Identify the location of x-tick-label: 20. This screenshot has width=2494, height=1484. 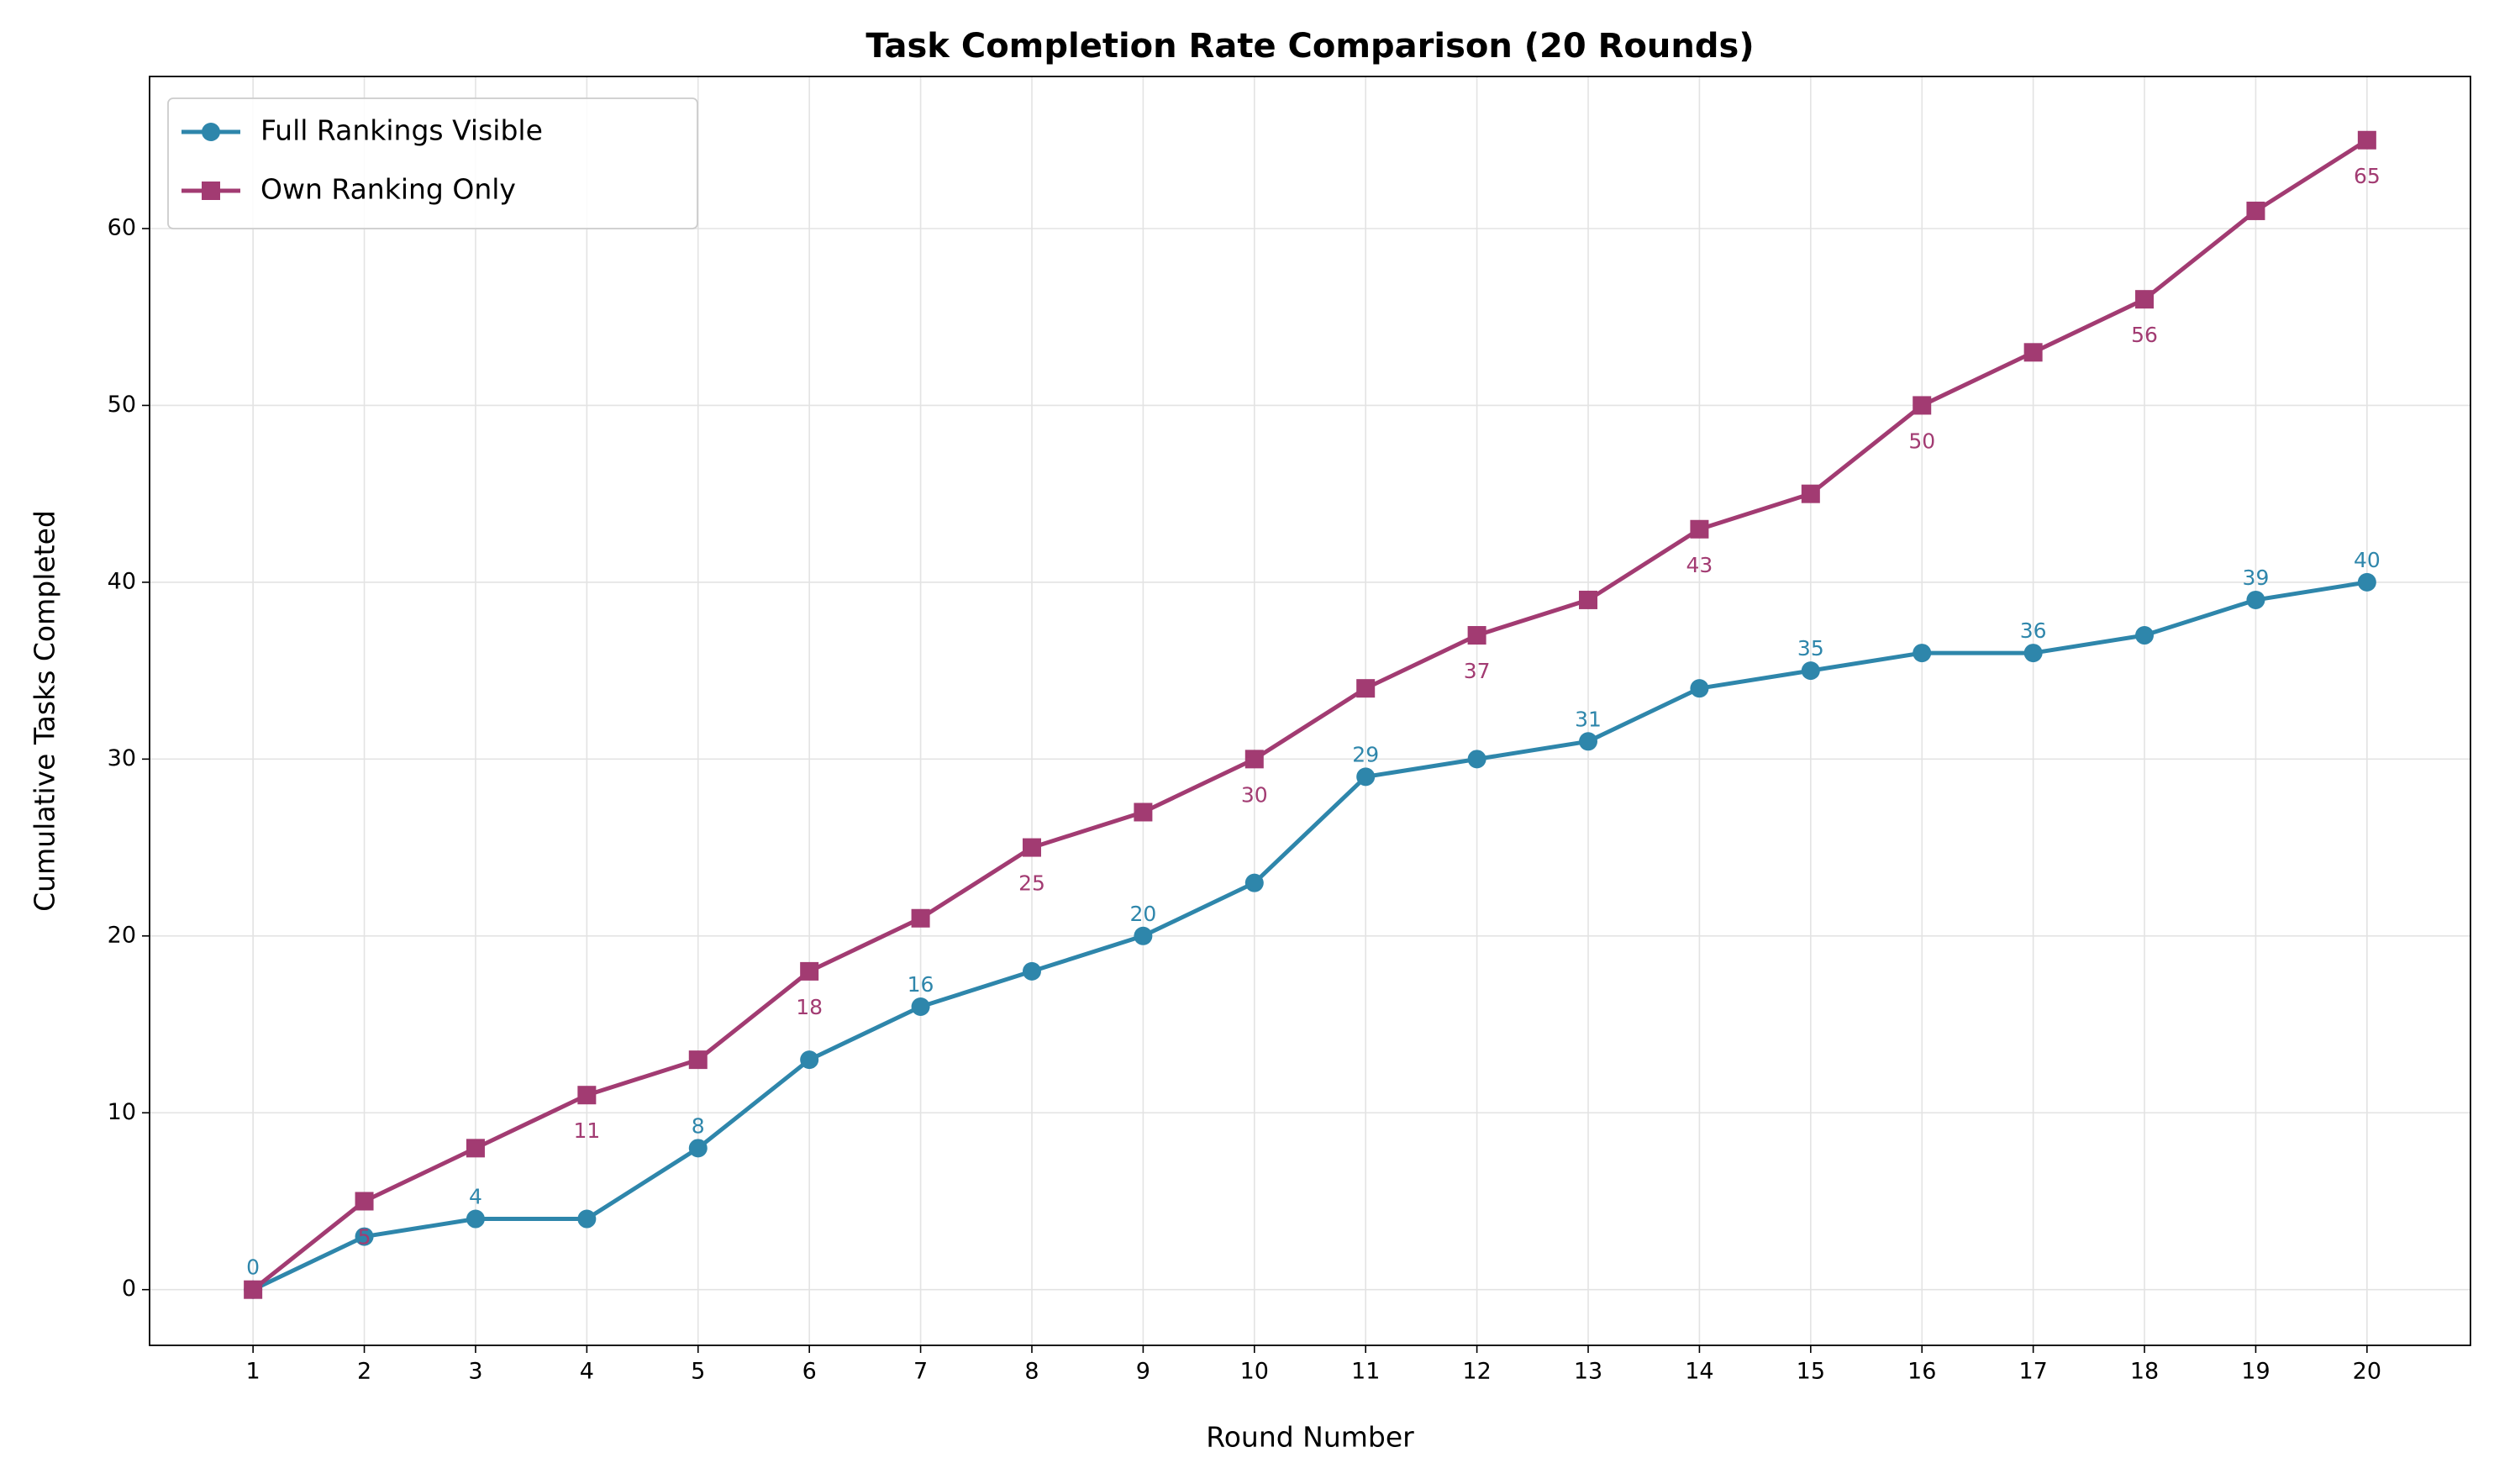
(2367, 1372).